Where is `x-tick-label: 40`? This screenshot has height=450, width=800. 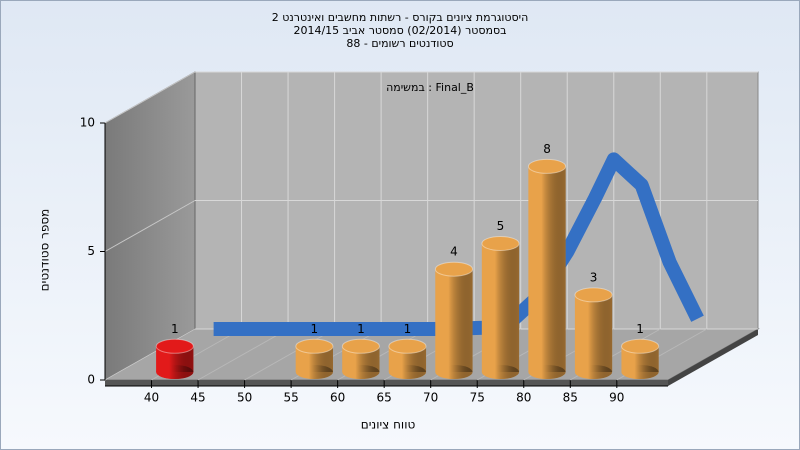
x-tick-label: 40 is located at coordinates (151, 398).